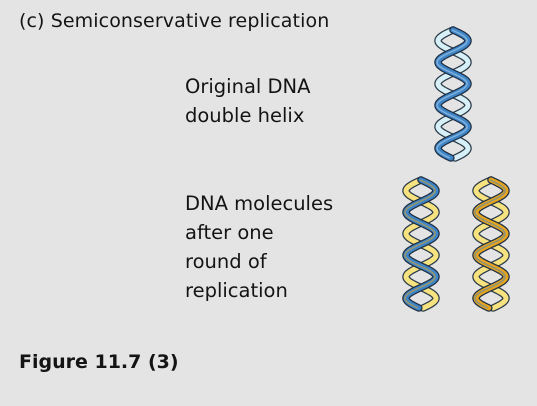  Describe the element at coordinates (174, 21) in the screenshot. I see `diagram-heading: (c) Semiconservative replication` at that location.